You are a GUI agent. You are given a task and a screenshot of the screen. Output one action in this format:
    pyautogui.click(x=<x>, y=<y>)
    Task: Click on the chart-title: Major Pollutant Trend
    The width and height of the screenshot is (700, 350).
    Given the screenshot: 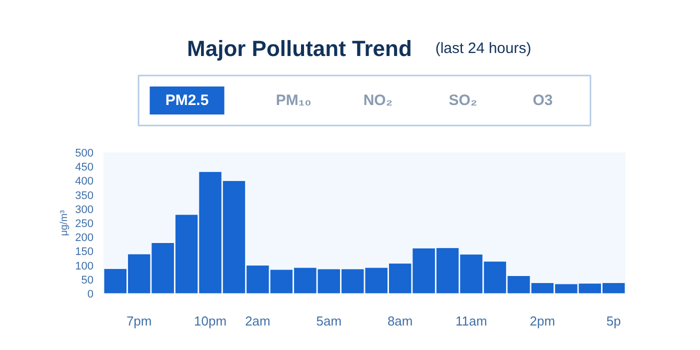 What is the action you would take?
    pyautogui.click(x=299, y=48)
    